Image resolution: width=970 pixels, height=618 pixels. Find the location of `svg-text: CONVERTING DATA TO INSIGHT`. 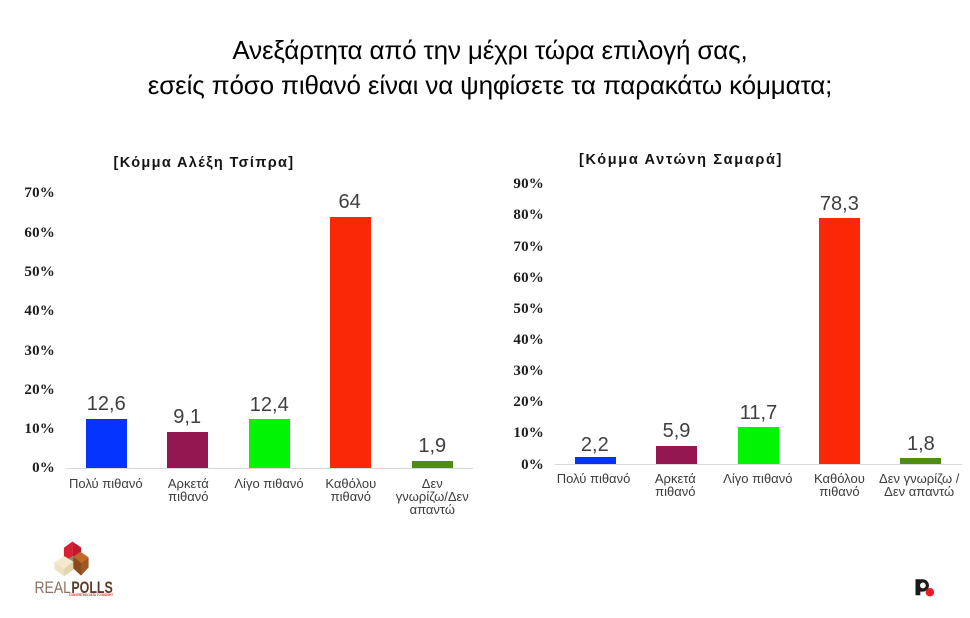

svg-text: CONVERTING DATA TO INSIGHT is located at coordinates (91, 594).